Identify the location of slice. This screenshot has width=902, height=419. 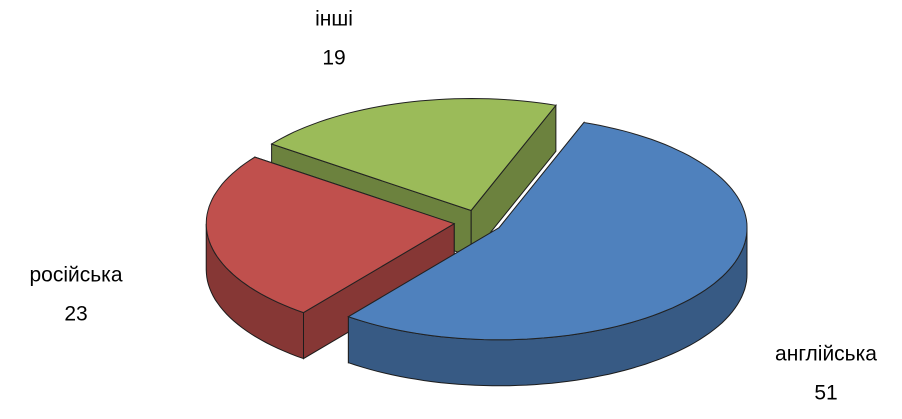
(330, 258).